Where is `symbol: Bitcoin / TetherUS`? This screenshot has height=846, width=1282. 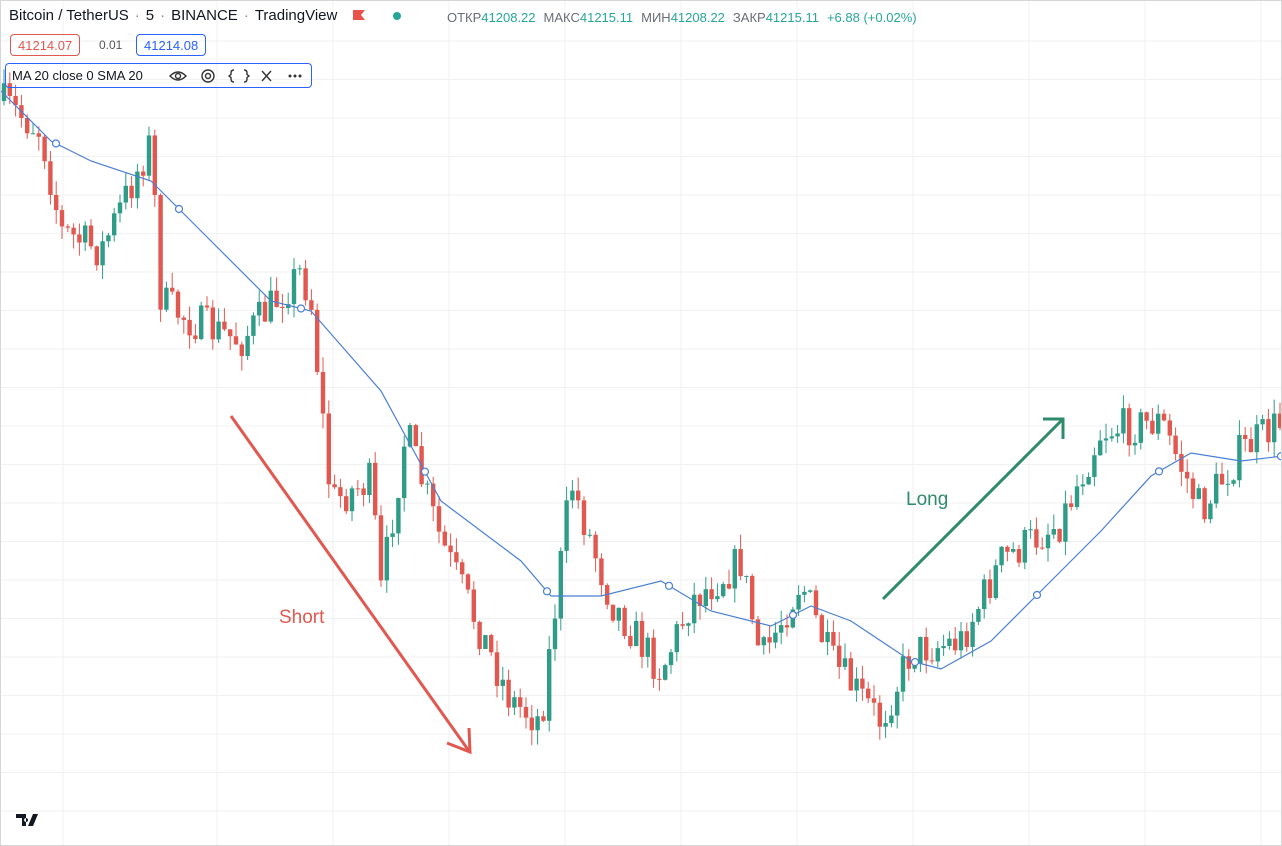
symbol: Bitcoin / TetherUS is located at coordinates (69, 15).